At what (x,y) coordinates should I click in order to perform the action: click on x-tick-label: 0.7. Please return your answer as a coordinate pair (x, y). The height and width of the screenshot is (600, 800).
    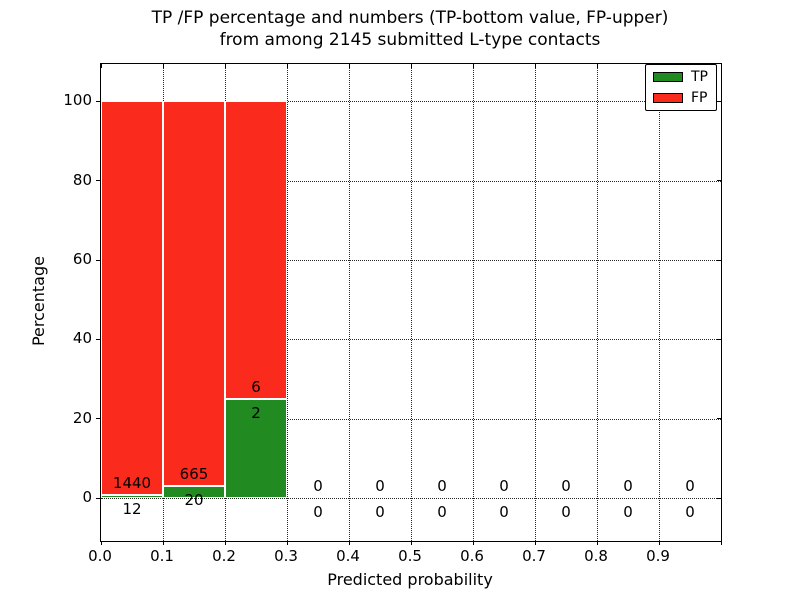
    Looking at the image, I should click on (534, 556).